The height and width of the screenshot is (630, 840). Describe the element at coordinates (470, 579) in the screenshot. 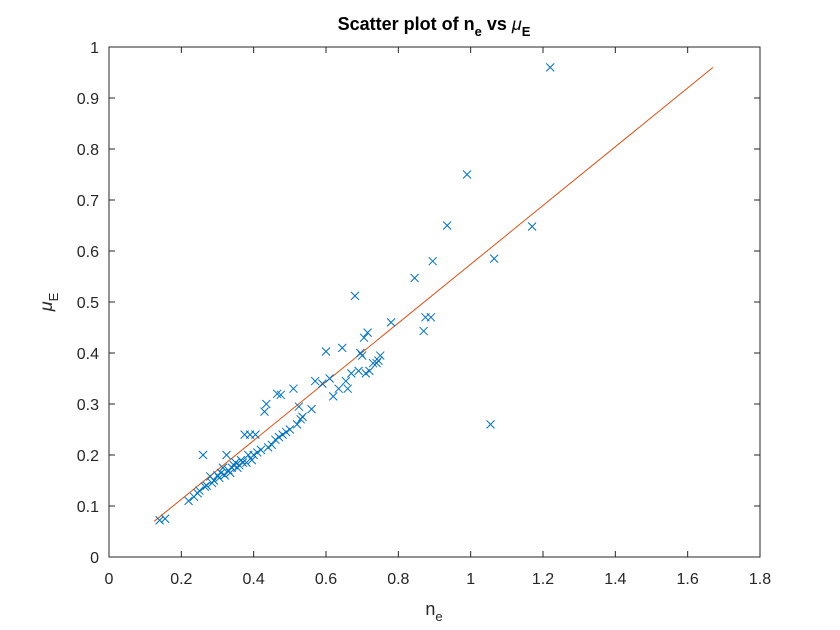

I see `x-tick-label: 1` at that location.